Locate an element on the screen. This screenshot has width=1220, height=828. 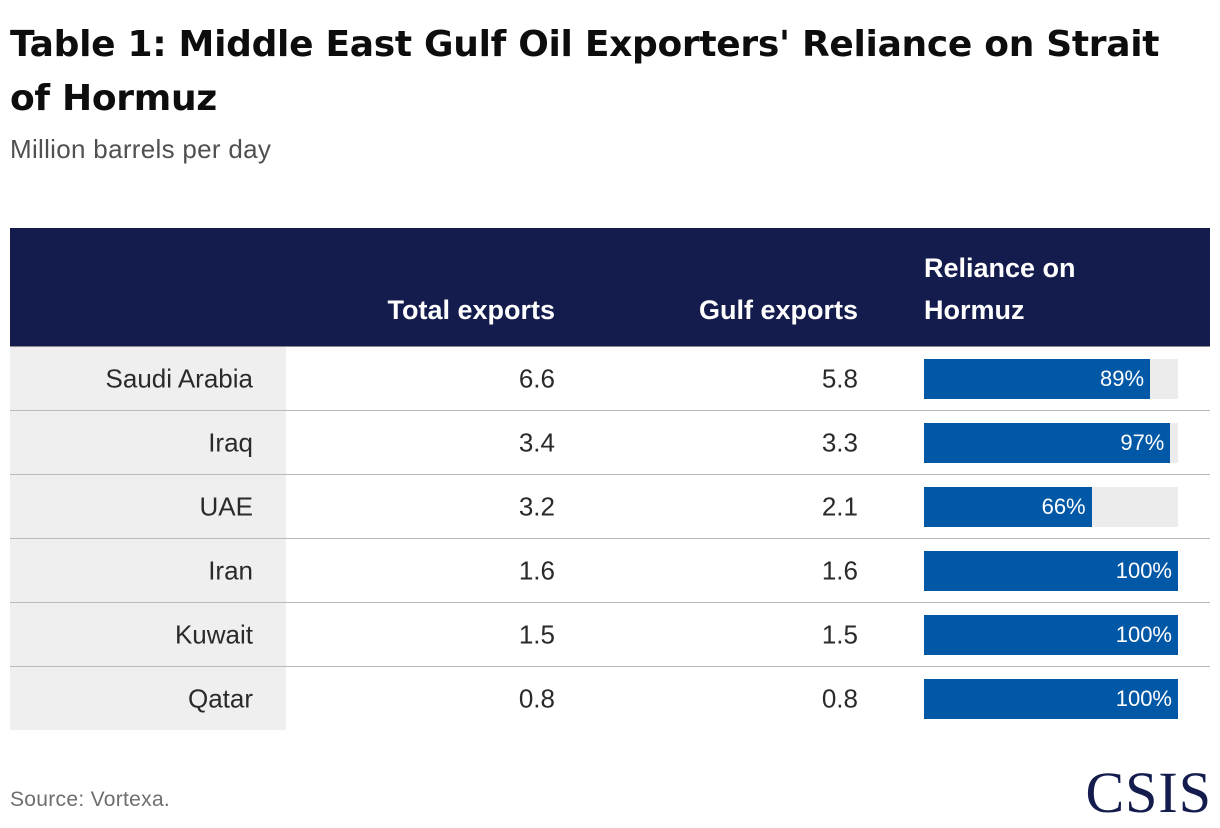
reliance-bar-track: 97% is located at coordinates (1051, 442).